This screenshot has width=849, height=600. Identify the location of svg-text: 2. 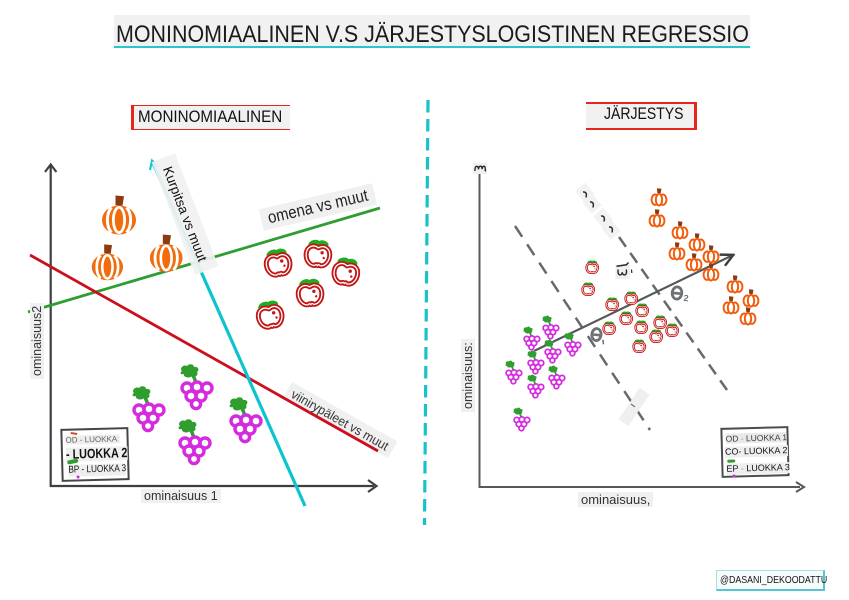
(686, 298).